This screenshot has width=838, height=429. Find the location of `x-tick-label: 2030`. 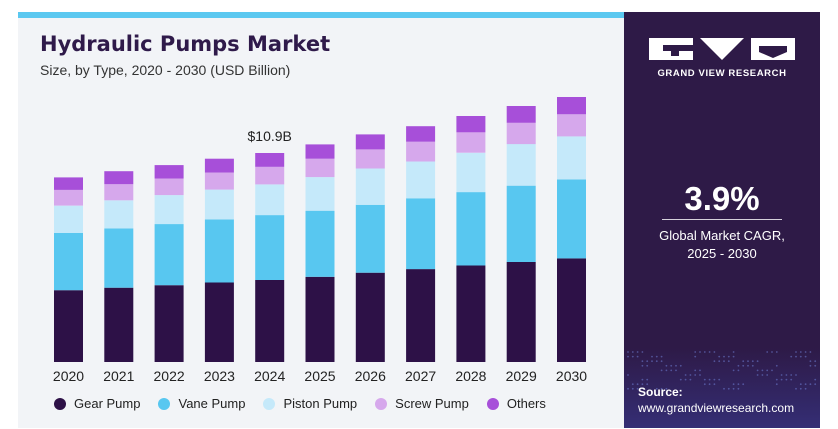

x-tick-label: 2030 is located at coordinates (571, 376).